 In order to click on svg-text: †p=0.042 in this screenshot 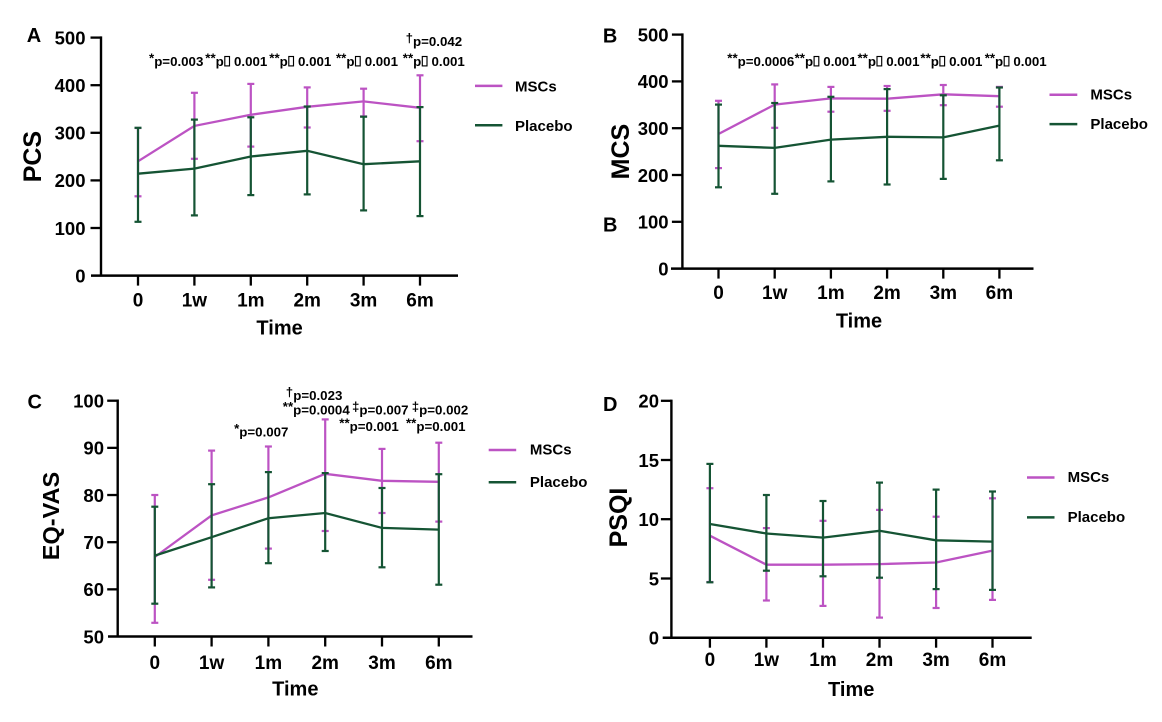, I will do `click(434, 40)`.